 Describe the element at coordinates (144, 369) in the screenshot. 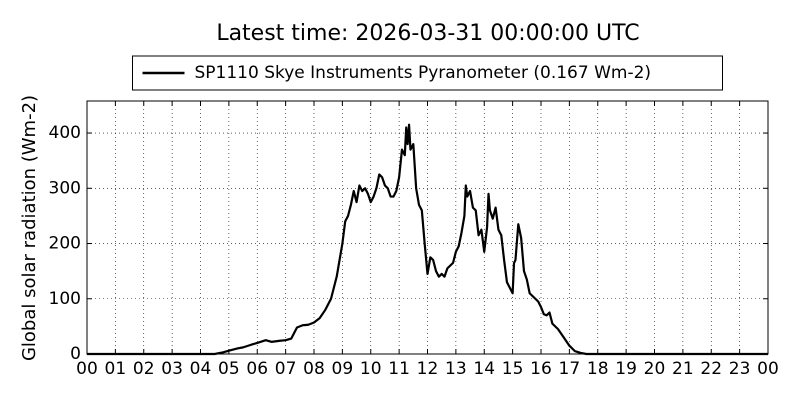

I see `x-tick-label: 02` at that location.